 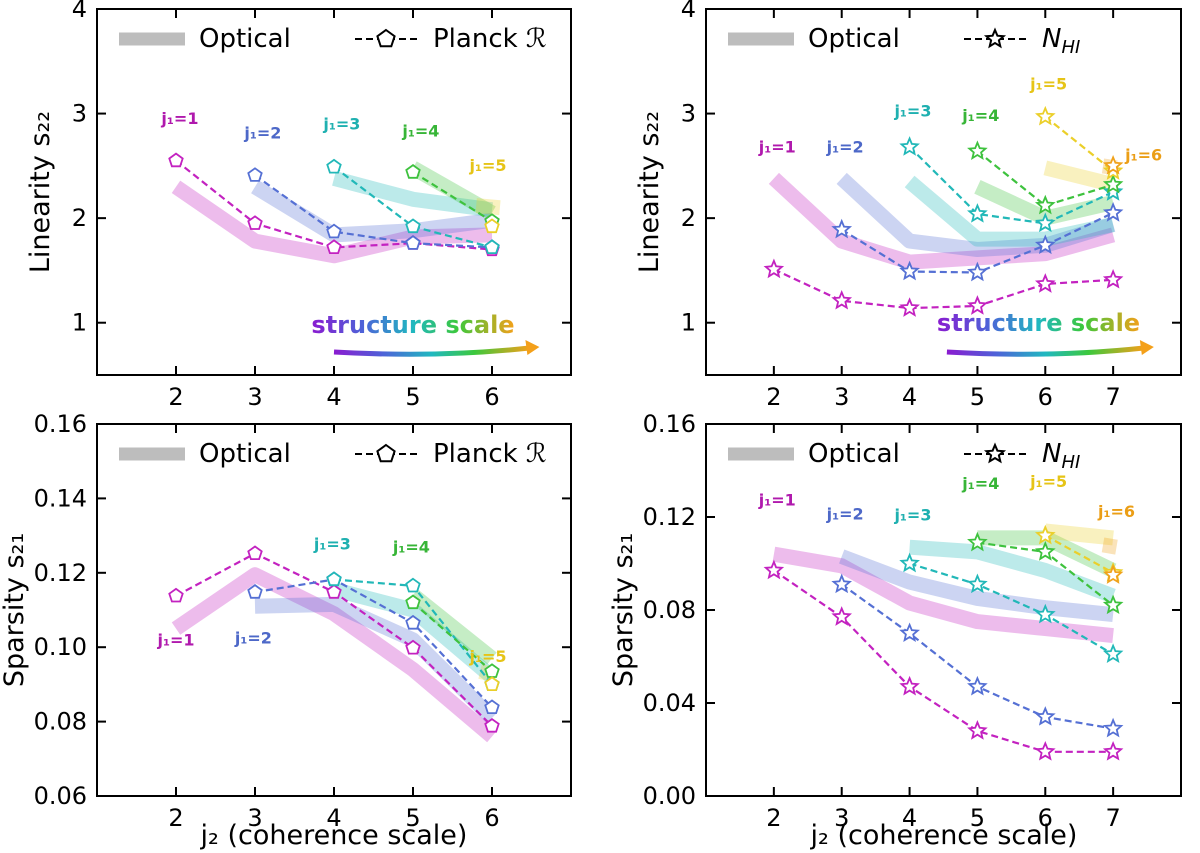 I want to click on y-tick-label: 4, so click(x=79, y=11).